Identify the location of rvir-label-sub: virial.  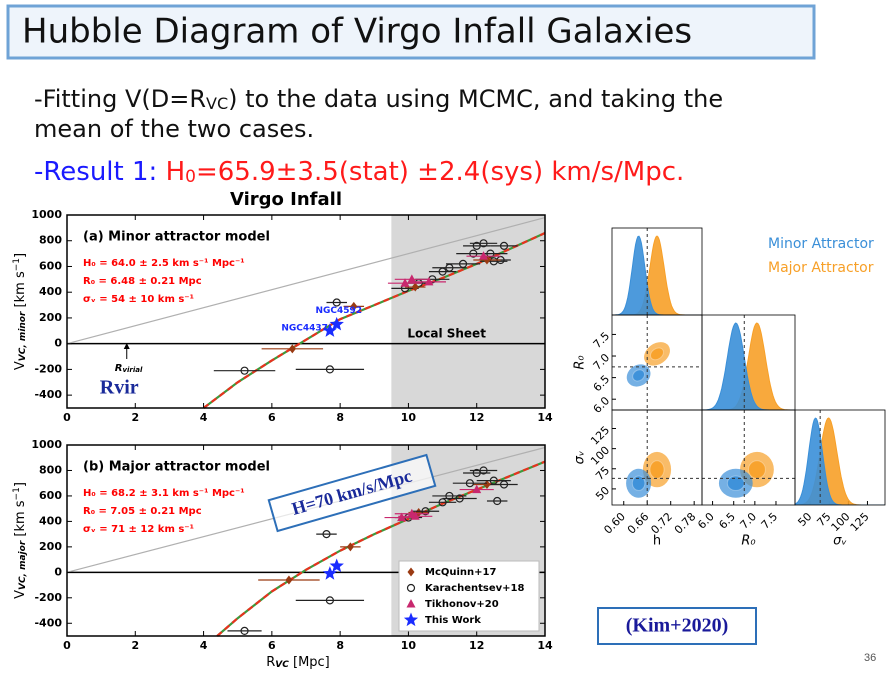
(132, 370).